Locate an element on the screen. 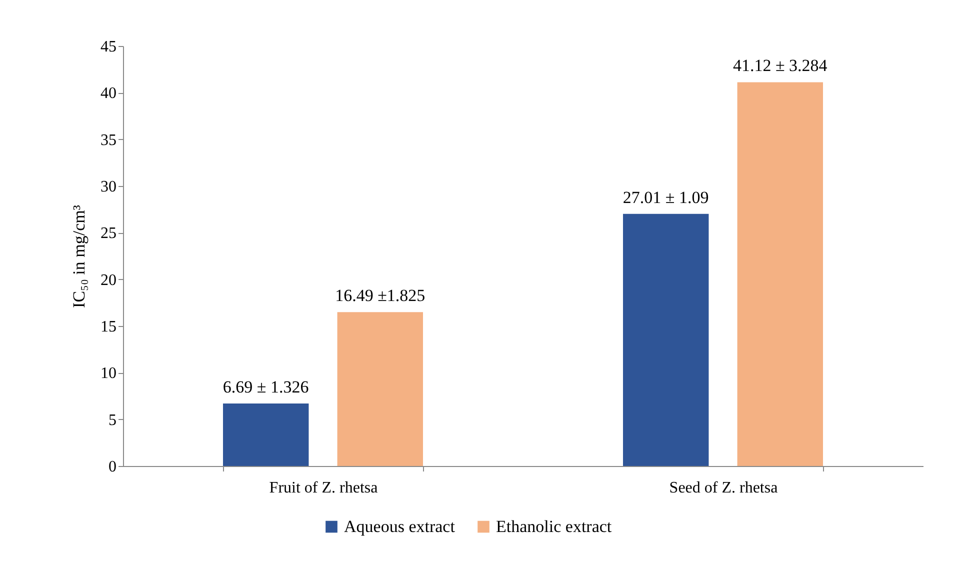 This screenshot has height=581, width=958. y-tick-label: 5 is located at coordinates (112, 420).